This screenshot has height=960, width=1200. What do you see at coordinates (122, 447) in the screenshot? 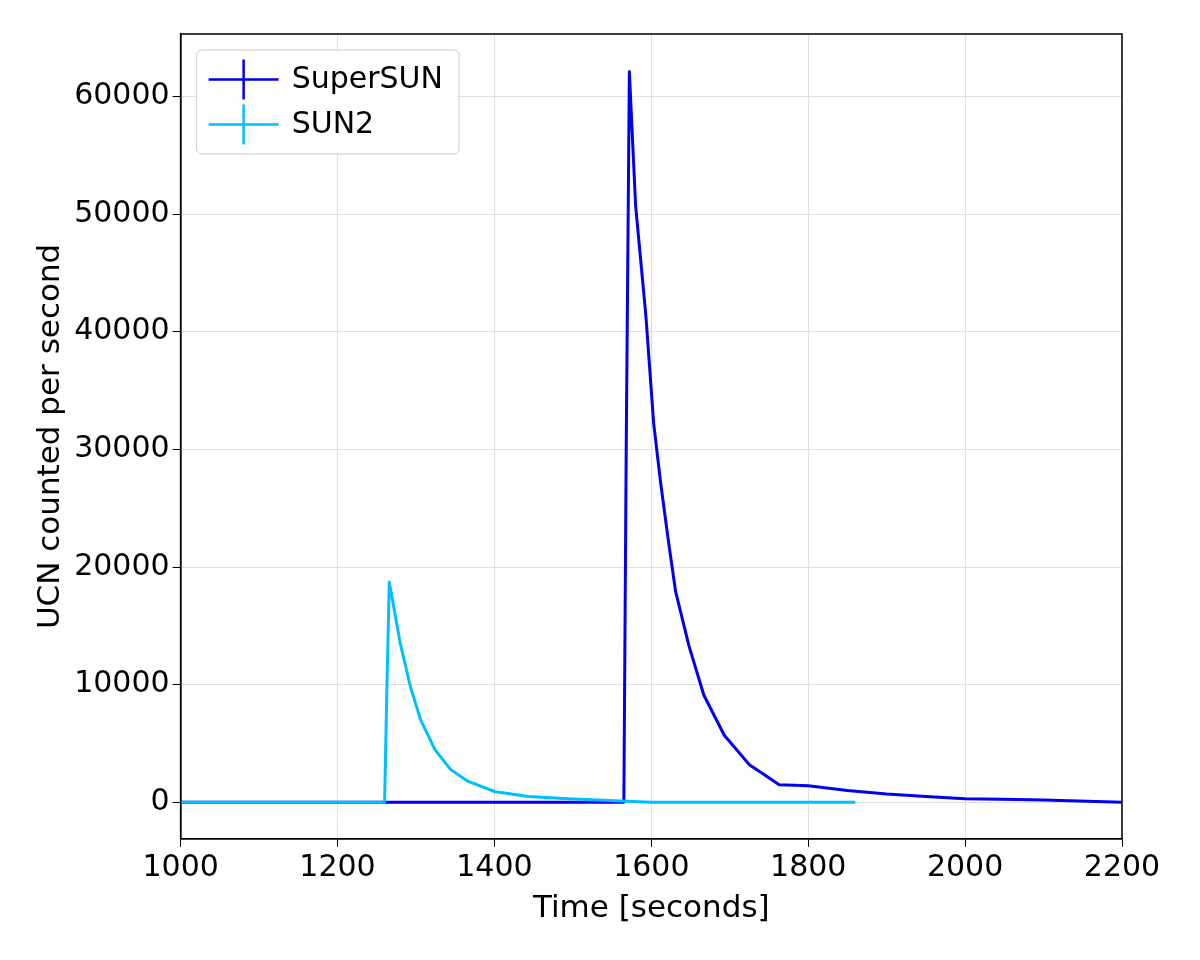
I see `y-tick-label: 30000` at bounding box center [122, 447].